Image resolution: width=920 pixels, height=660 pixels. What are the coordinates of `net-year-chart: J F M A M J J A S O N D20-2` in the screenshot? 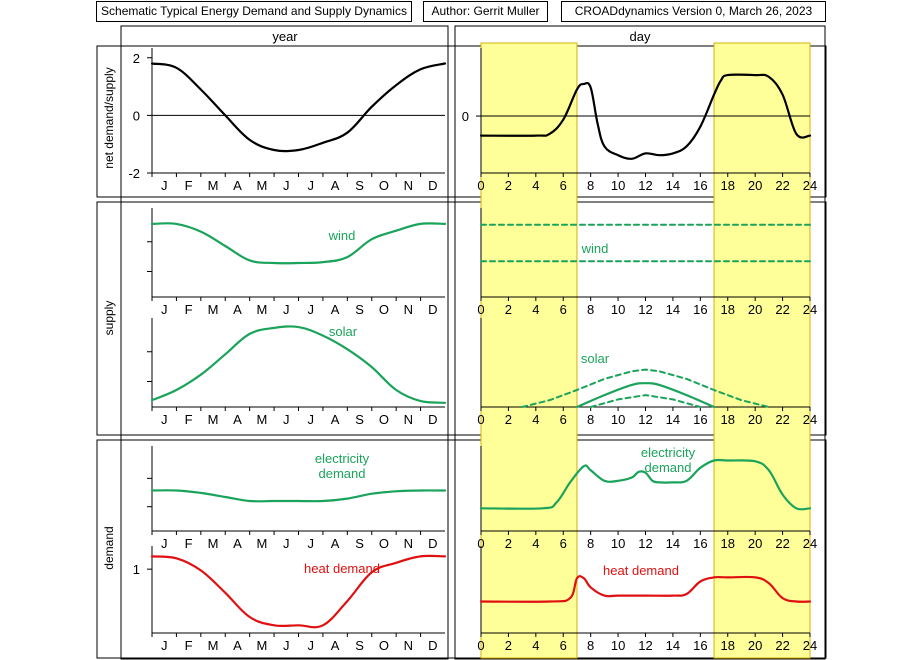 It's located at (287, 120).